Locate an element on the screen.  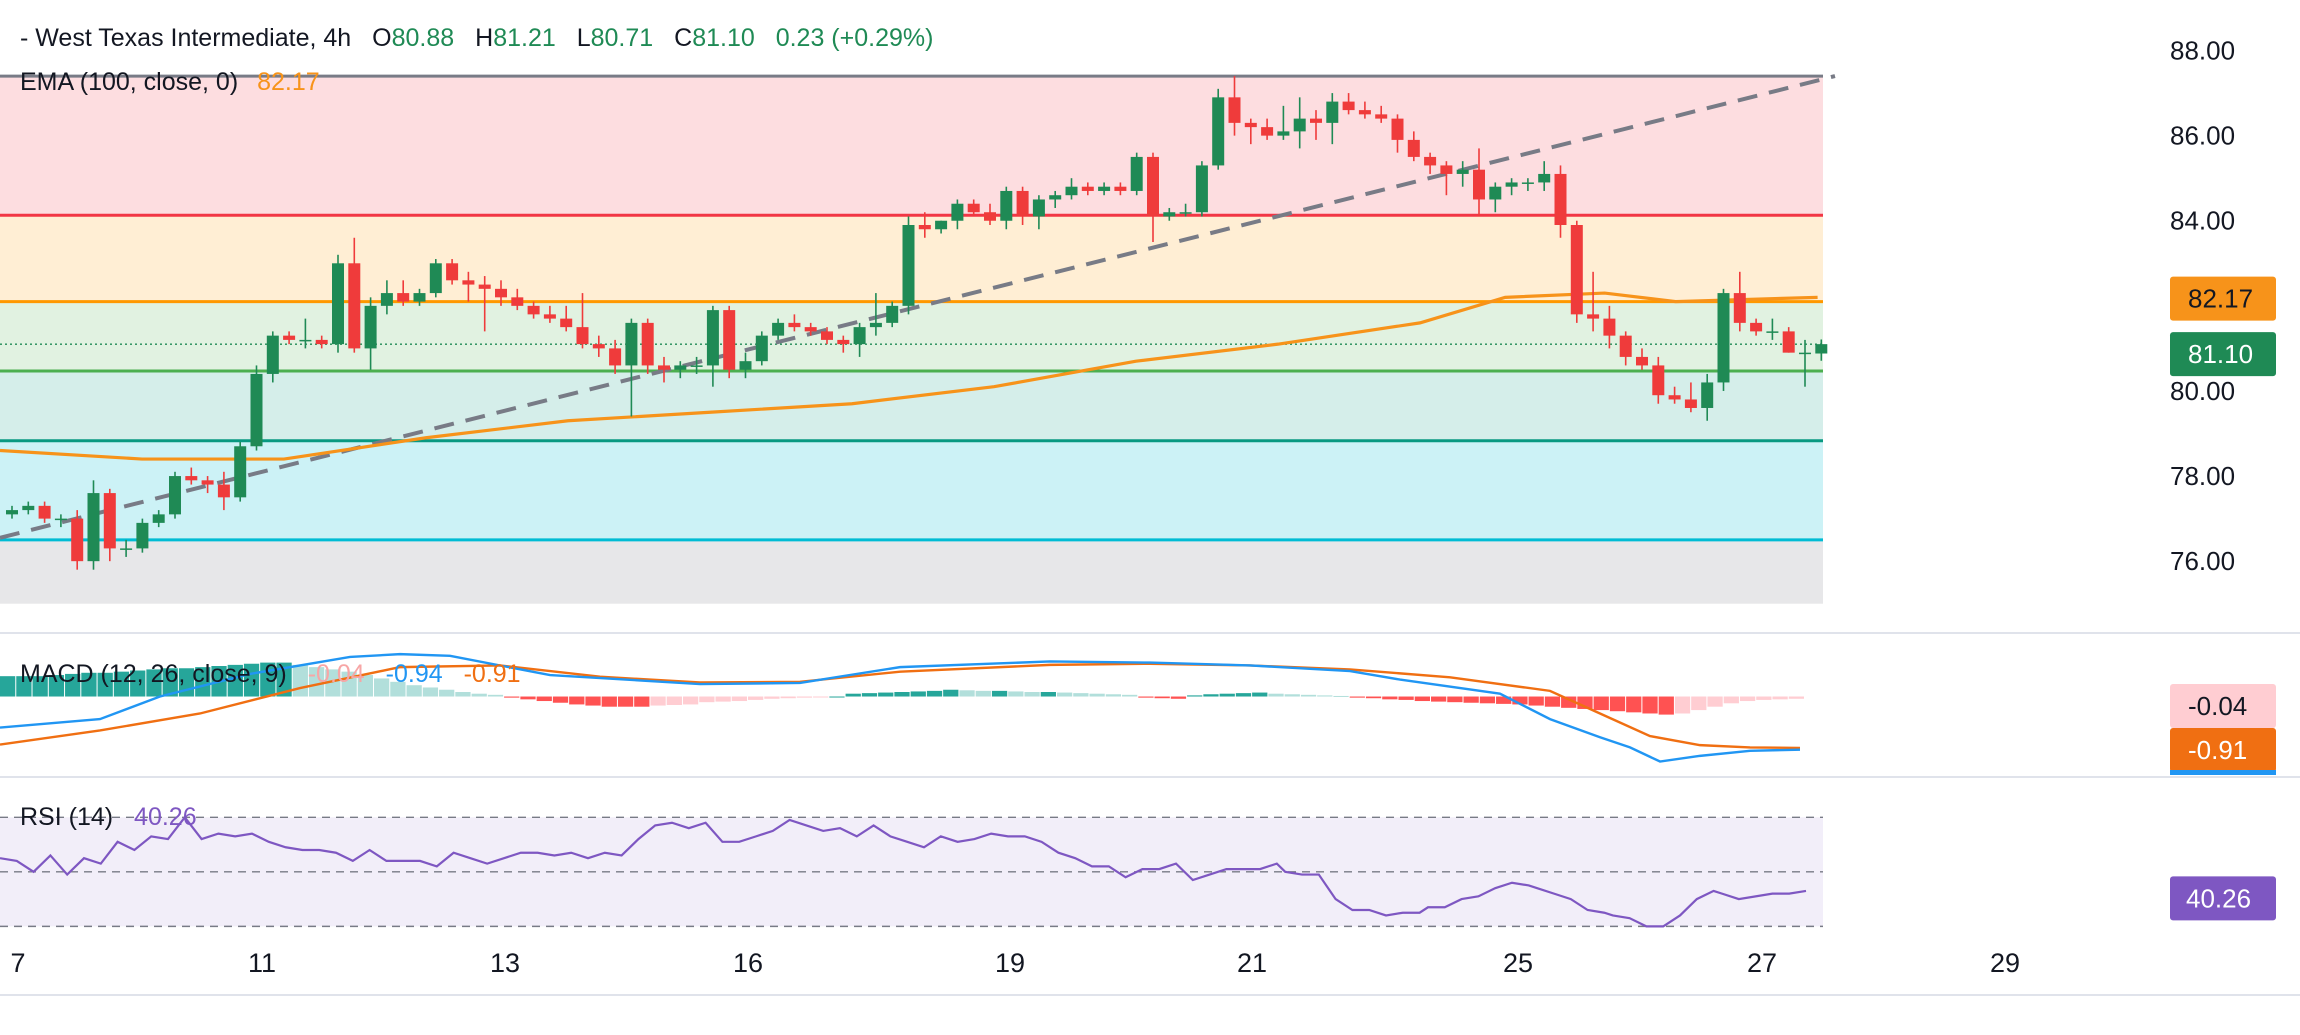
price-tick-label: 80.00 is located at coordinates (2202, 391).